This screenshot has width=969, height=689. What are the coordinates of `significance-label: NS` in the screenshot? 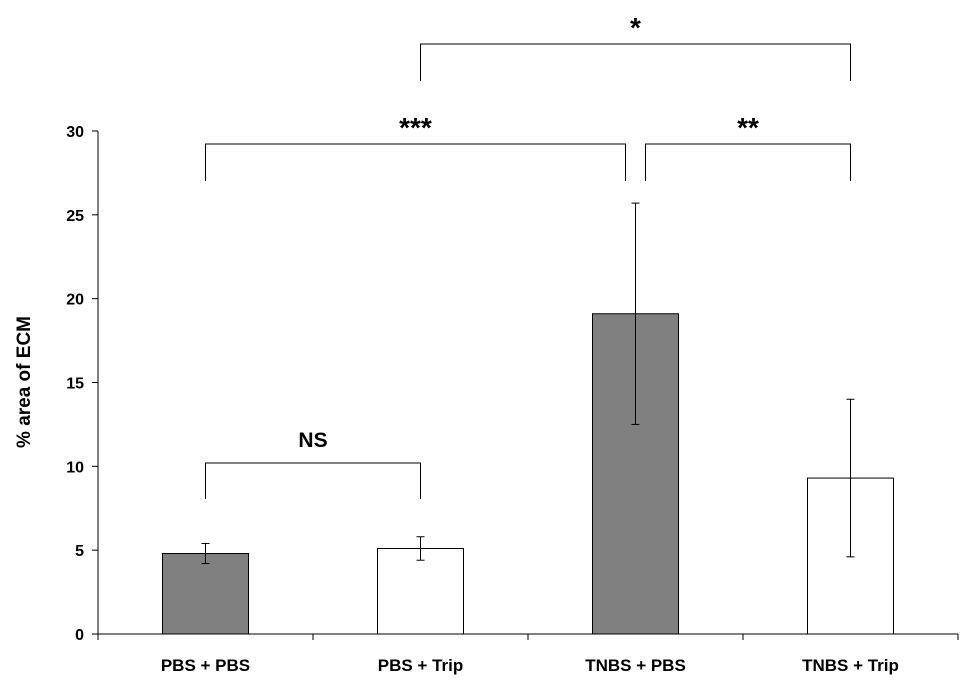 It's located at (312, 440).